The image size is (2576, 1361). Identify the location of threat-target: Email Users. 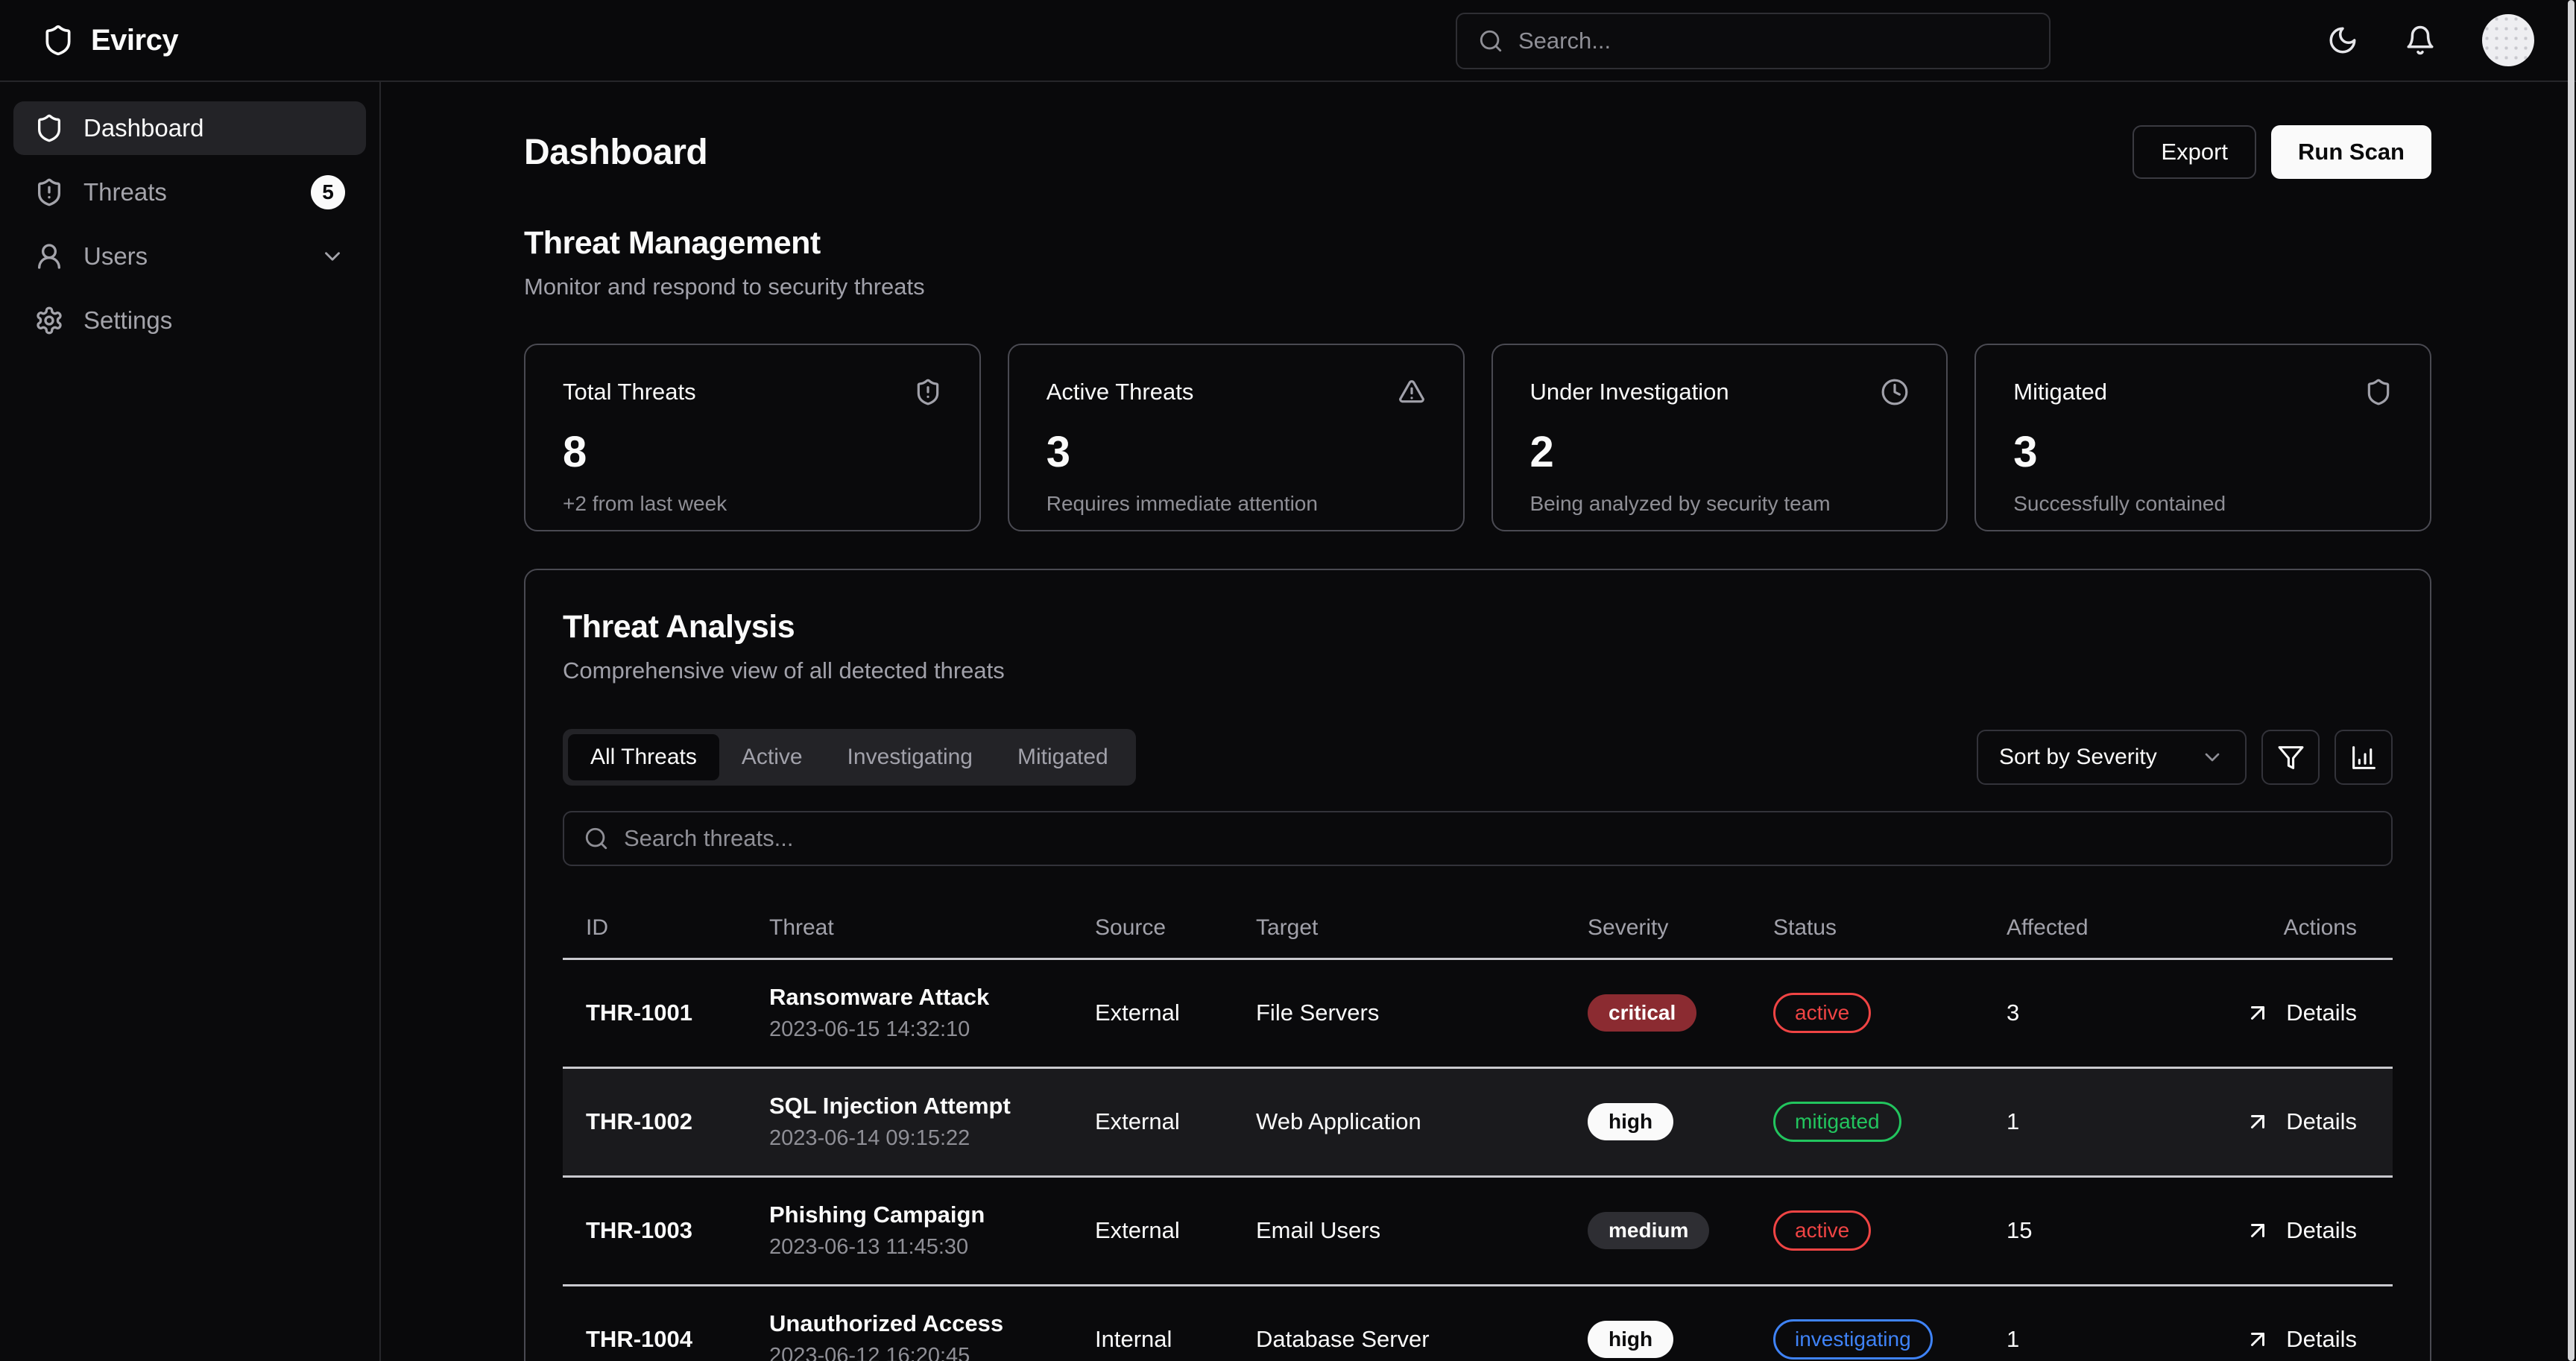
(1399, 1231).